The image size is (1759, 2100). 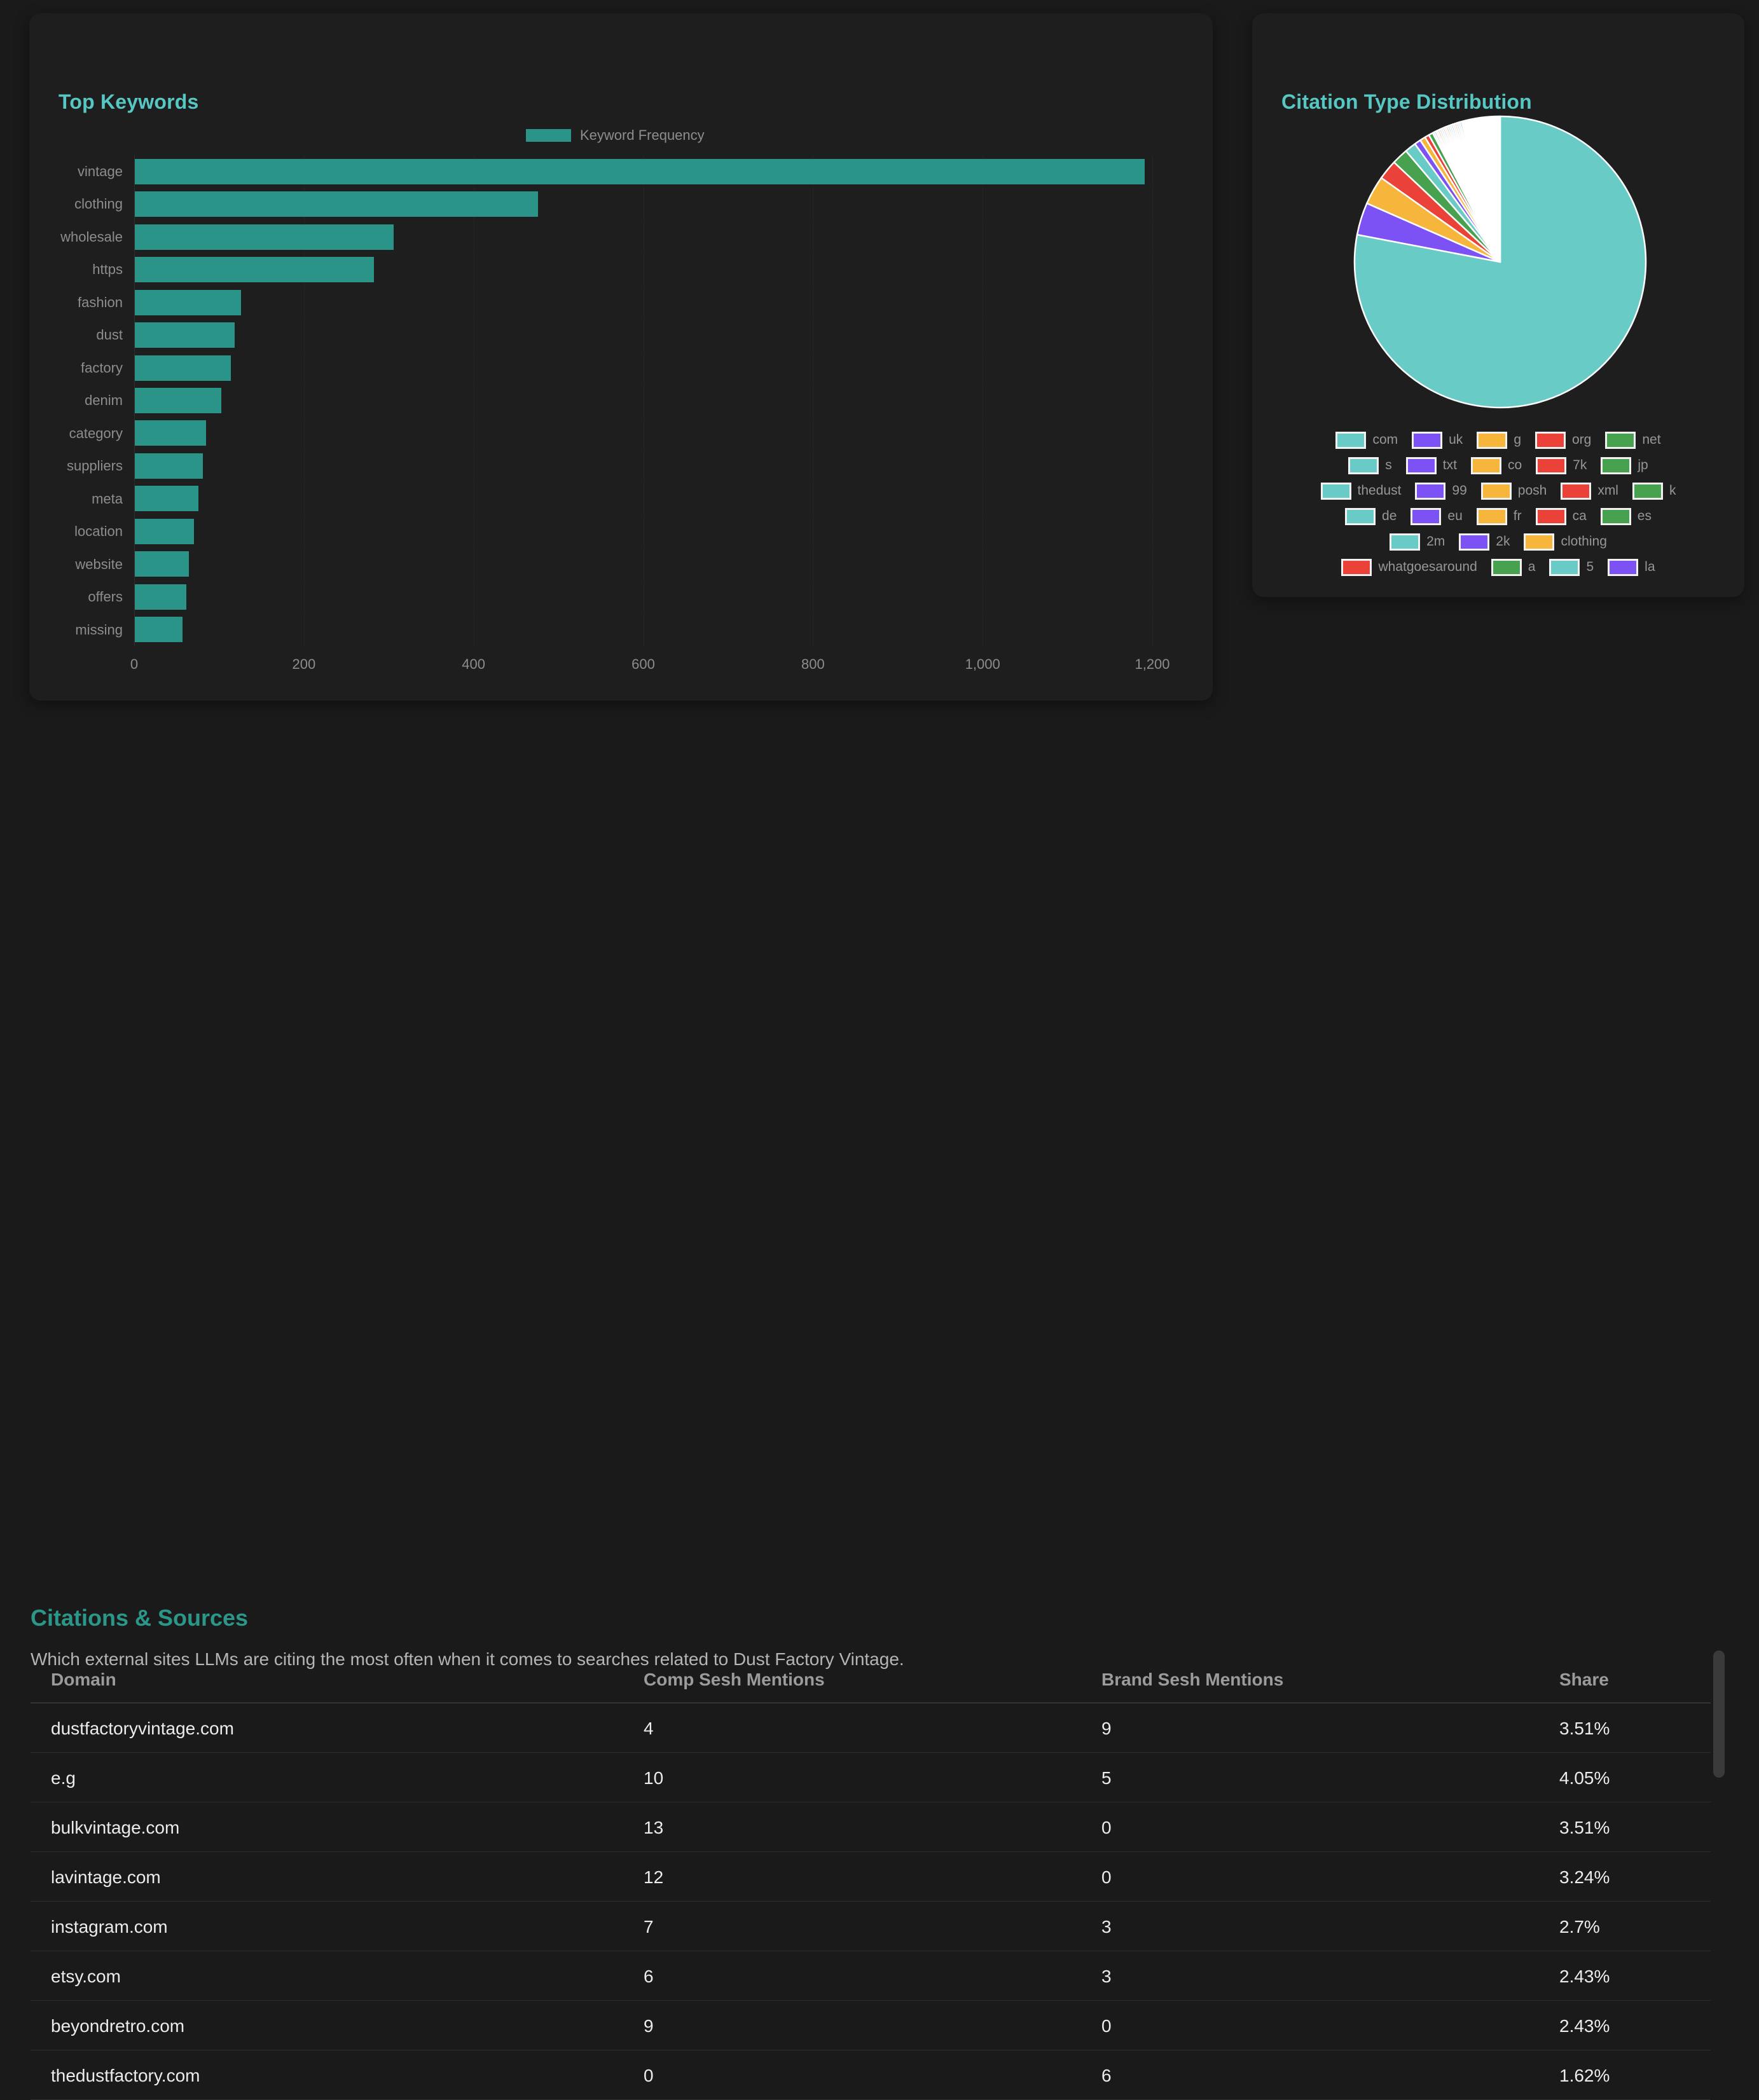 What do you see at coordinates (1366, 440) in the screenshot?
I see `pie-legend-item-com: com` at bounding box center [1366, 440].